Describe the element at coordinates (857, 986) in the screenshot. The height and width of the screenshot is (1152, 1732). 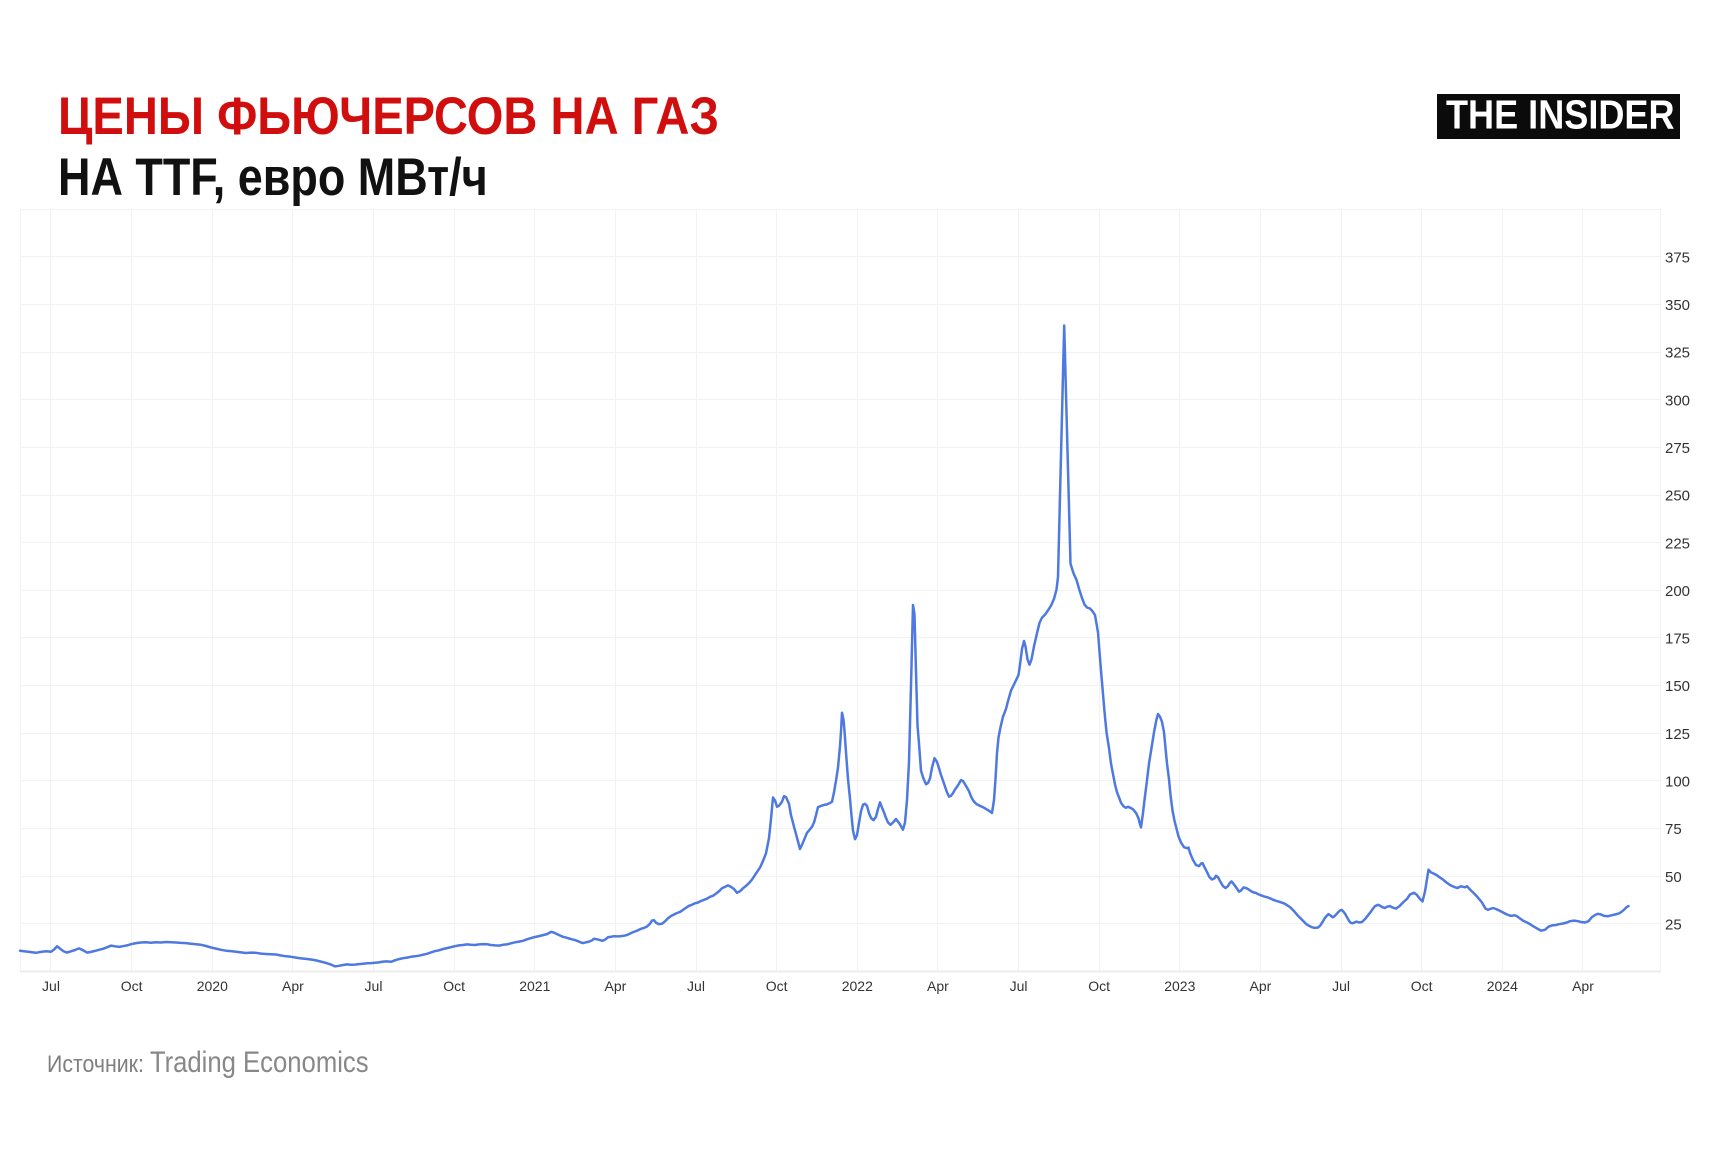
I see `svg-text: 2022` at that location.